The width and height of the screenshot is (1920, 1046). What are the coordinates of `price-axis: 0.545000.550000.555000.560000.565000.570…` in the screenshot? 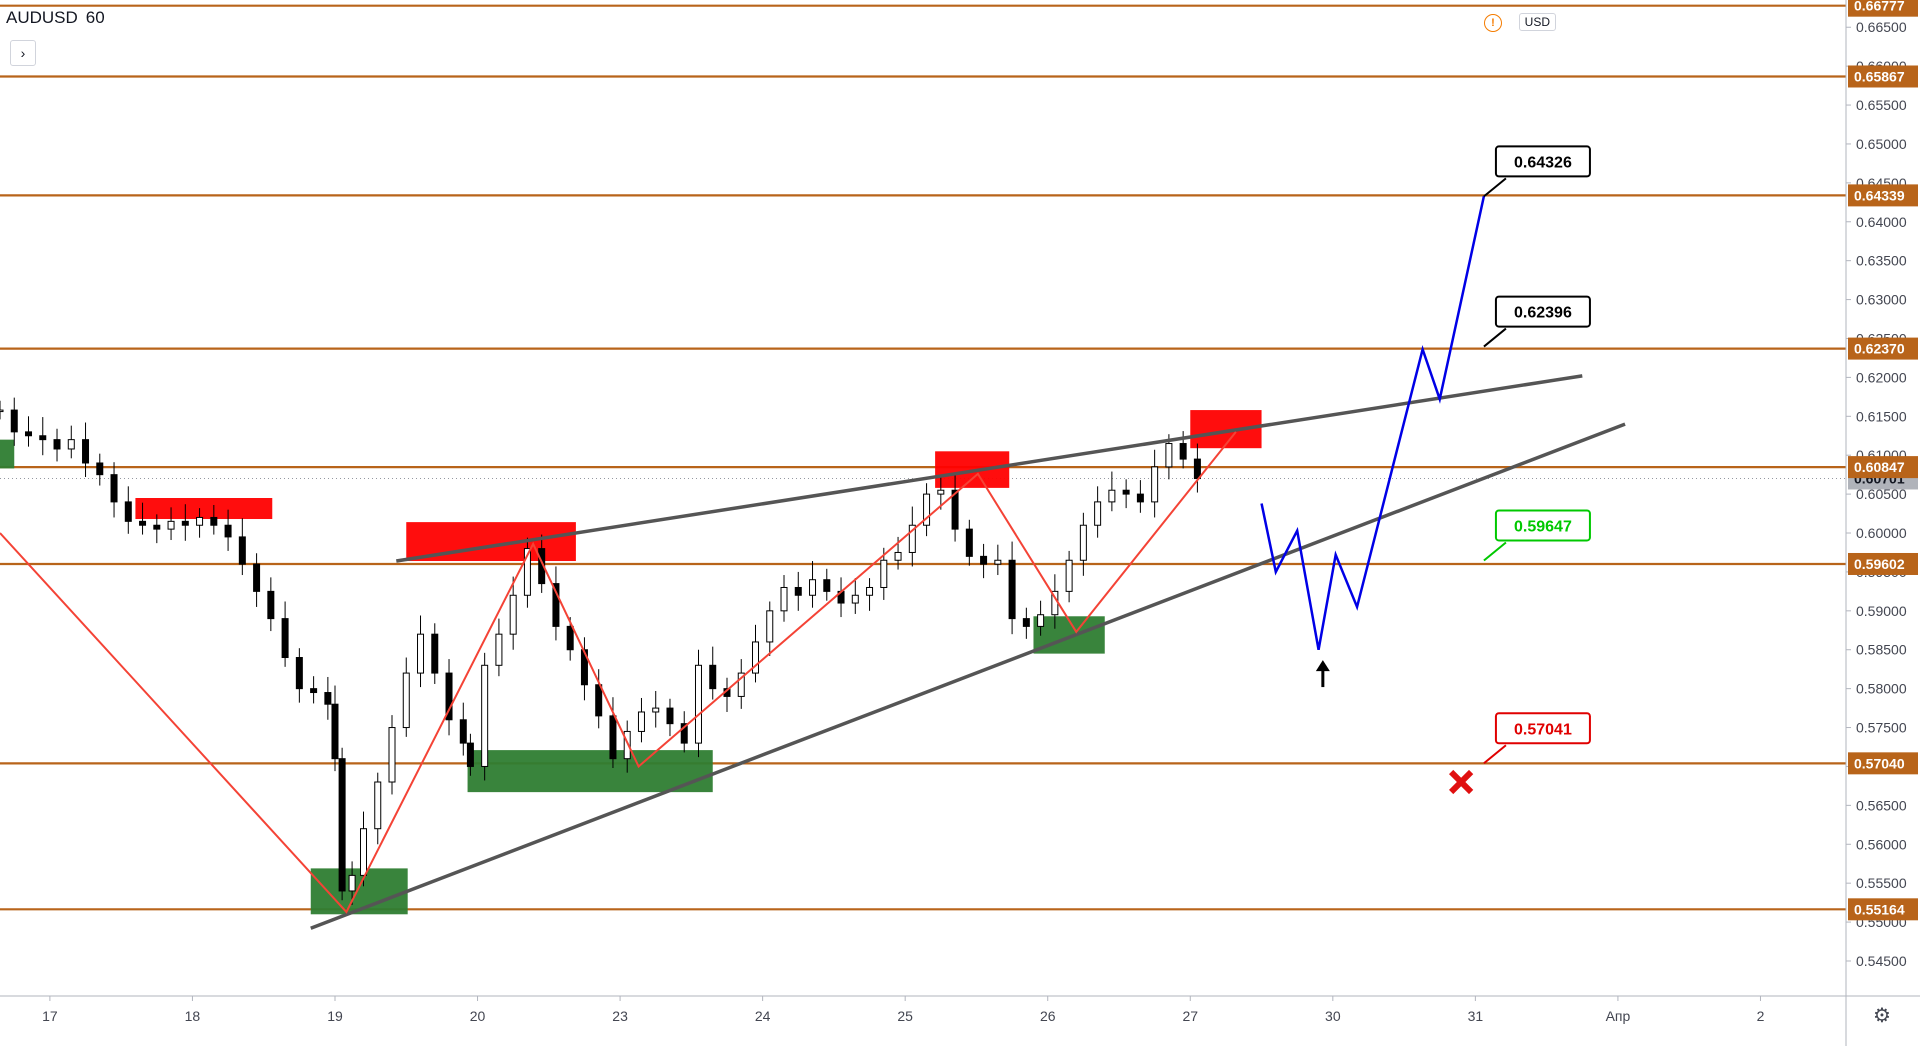 It's located at (1881, 523).